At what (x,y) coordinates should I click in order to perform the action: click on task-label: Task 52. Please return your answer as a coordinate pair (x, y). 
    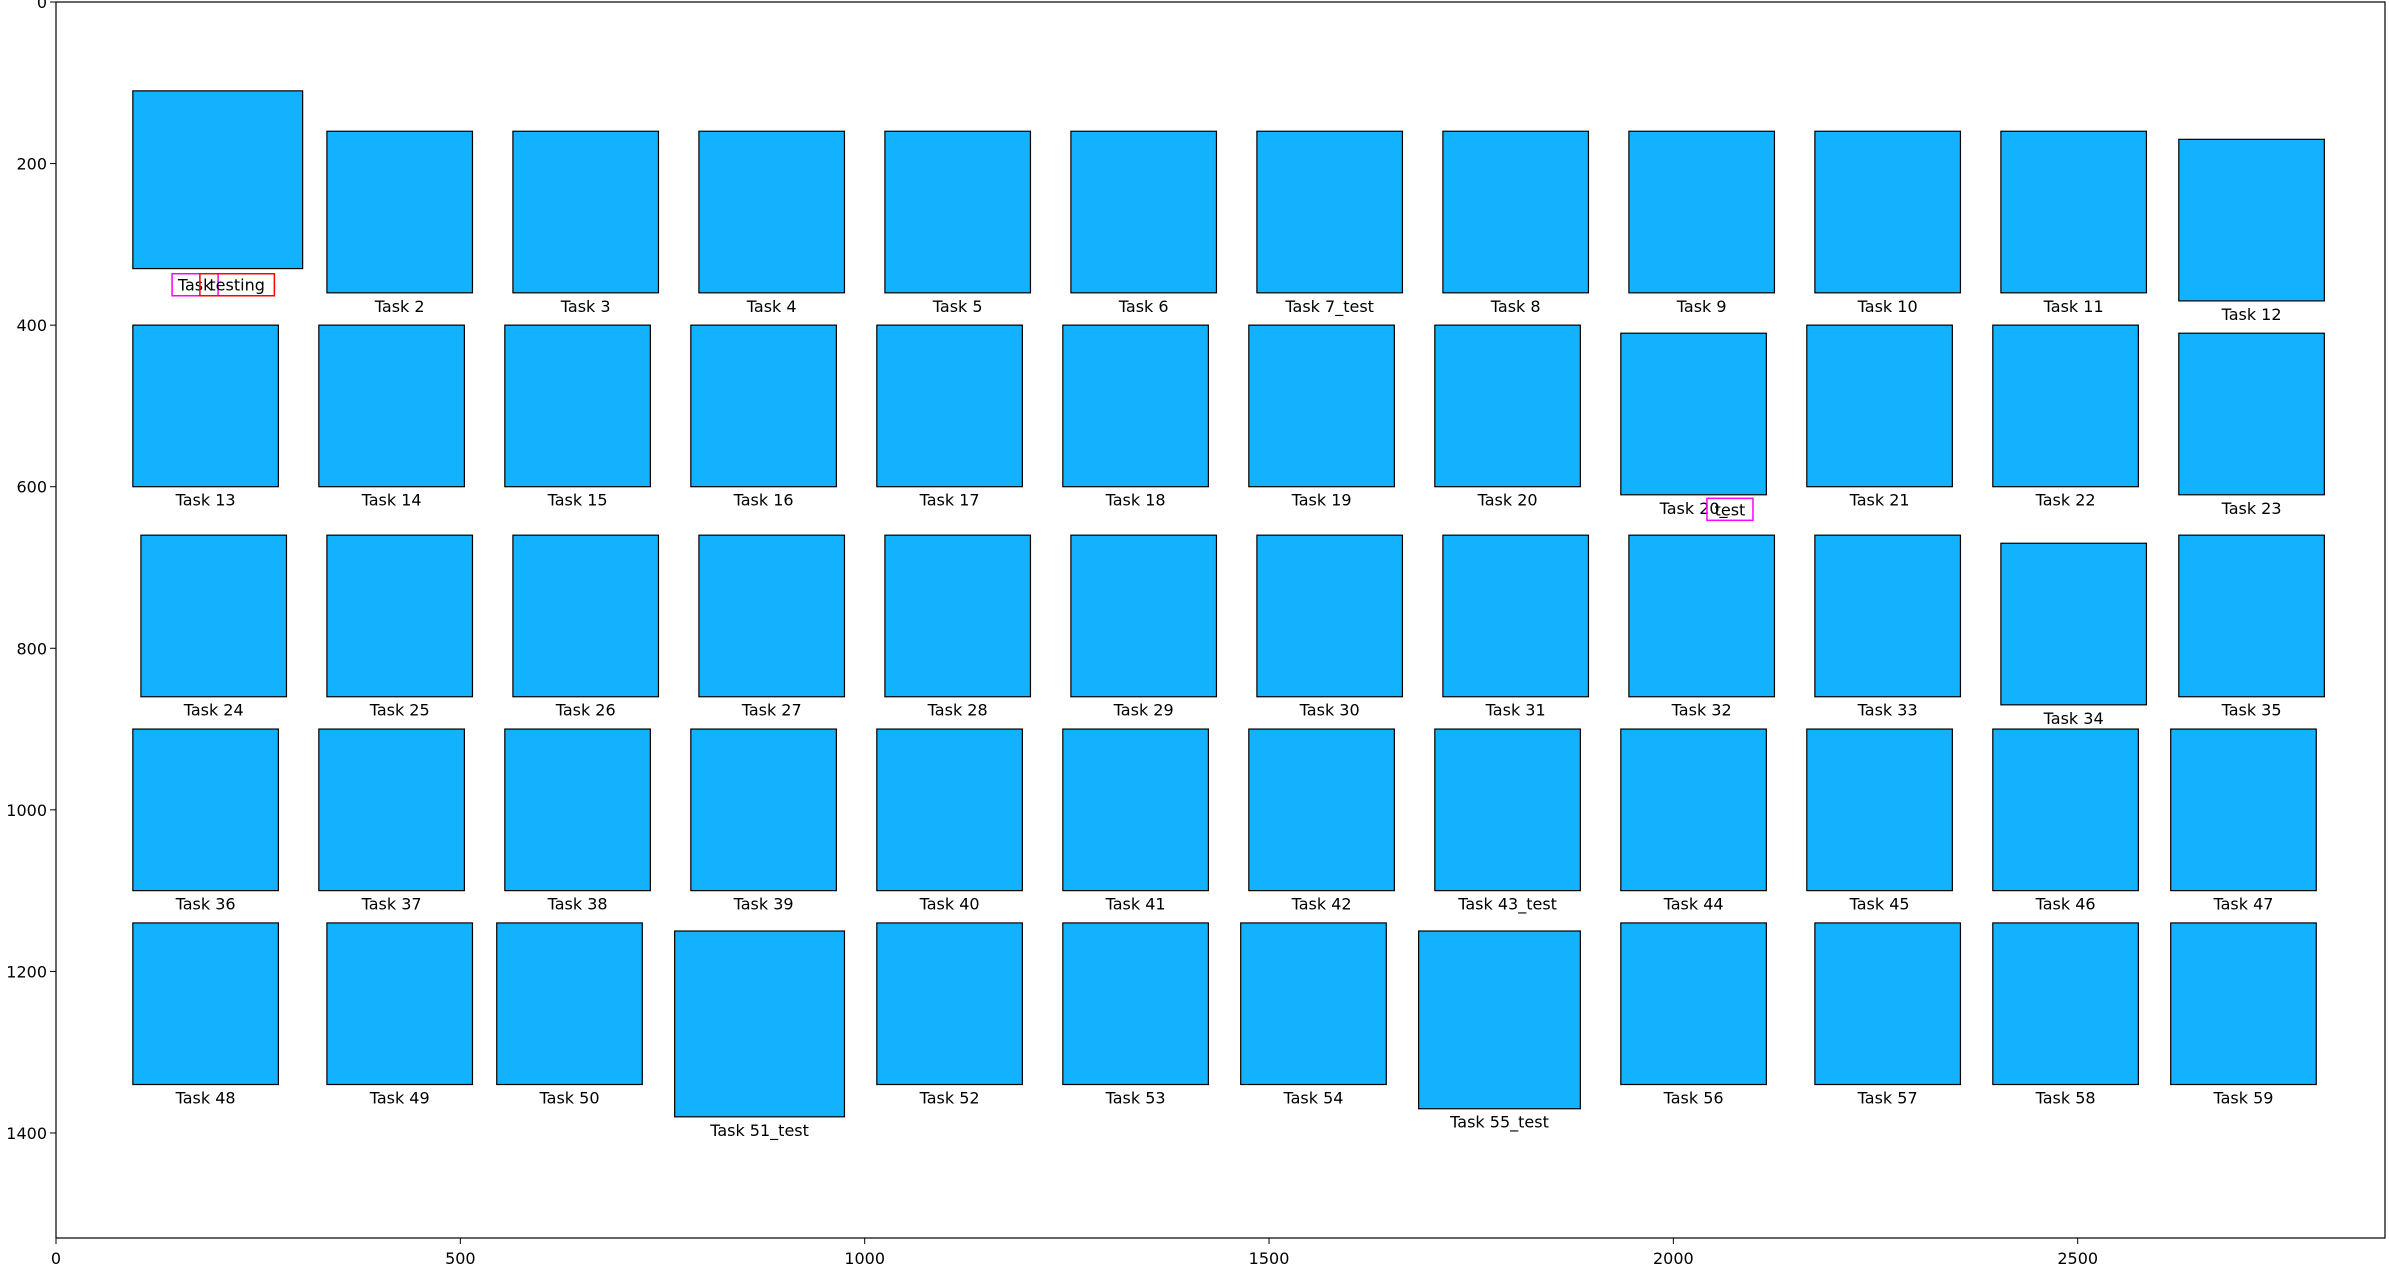
    Looking at the image, I should click on (949, 1098).